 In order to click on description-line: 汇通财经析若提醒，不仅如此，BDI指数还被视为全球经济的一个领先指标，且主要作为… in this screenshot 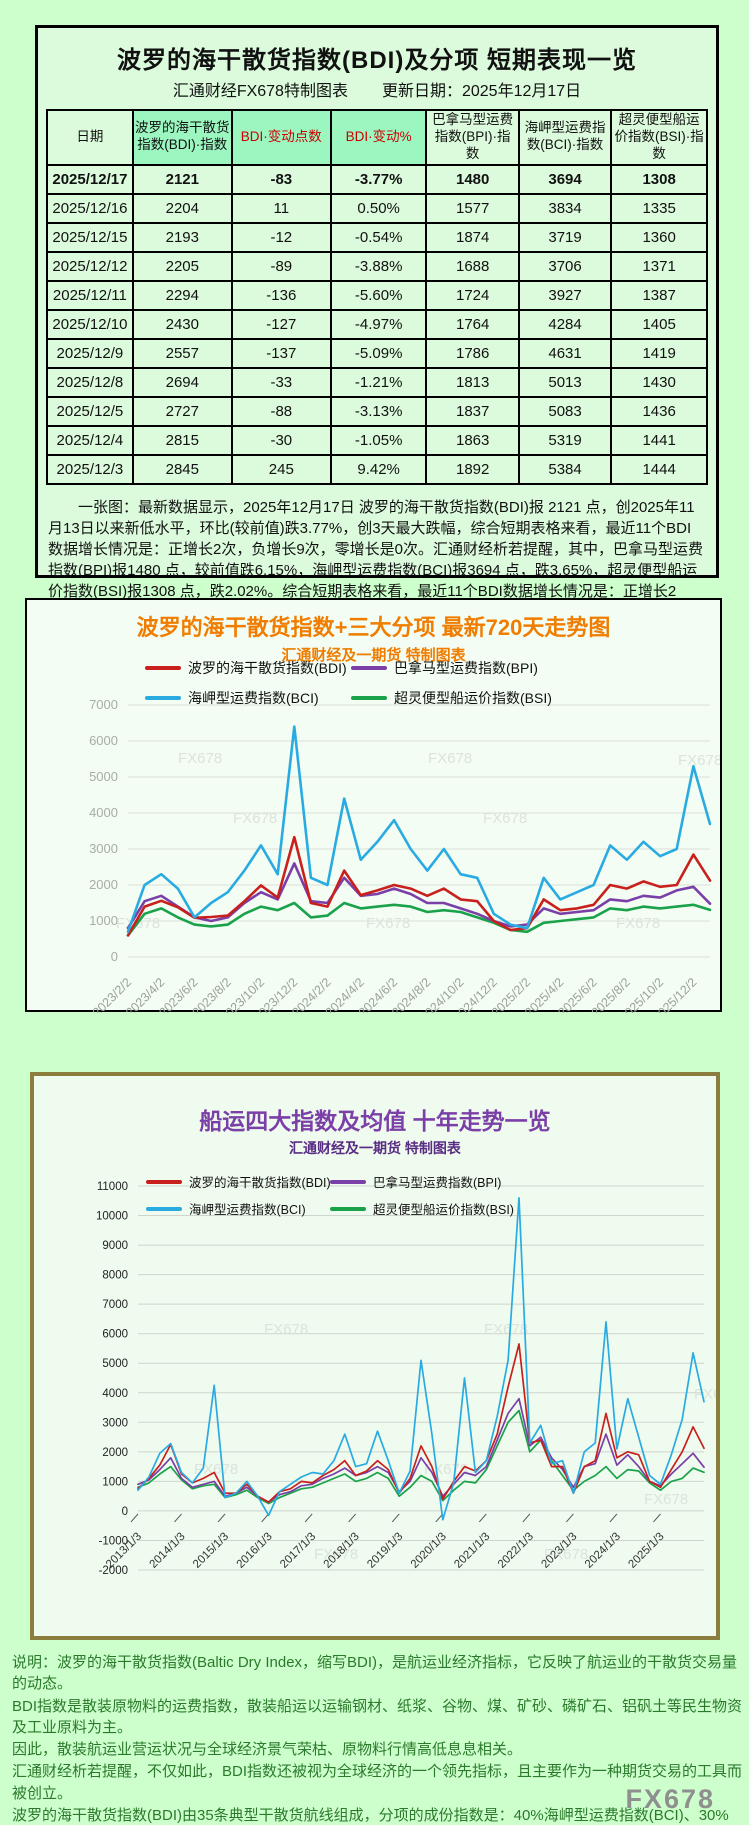, I will do `click(377, 1782)`.